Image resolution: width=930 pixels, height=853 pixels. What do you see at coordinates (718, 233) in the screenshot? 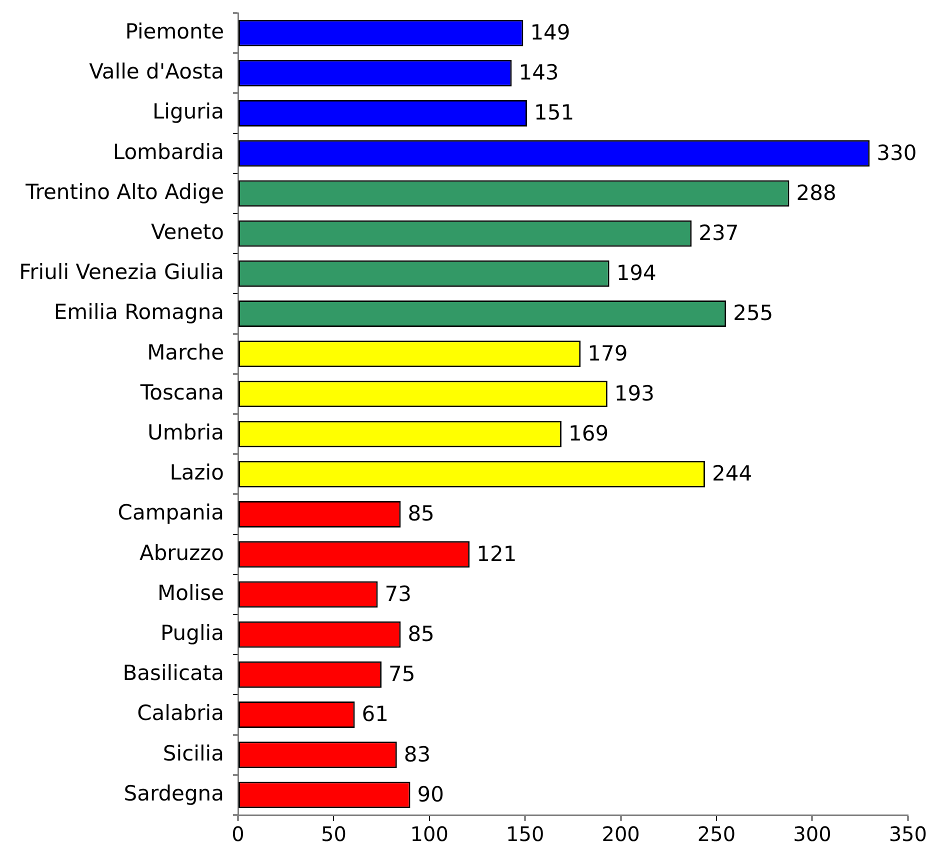
I see `data-label: 237` at bounding box center [718, 233].